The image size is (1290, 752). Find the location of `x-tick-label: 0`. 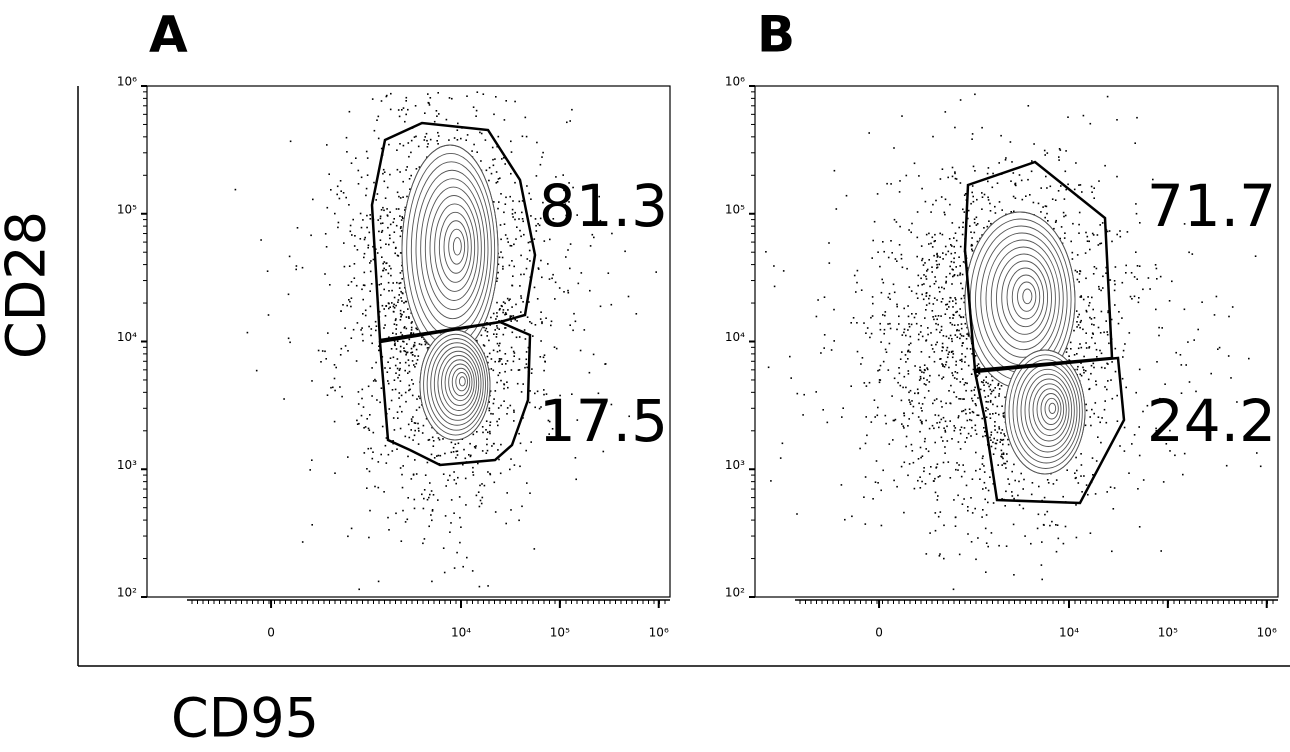

x-tick-label: 0 is located at coordinates (879, 633).